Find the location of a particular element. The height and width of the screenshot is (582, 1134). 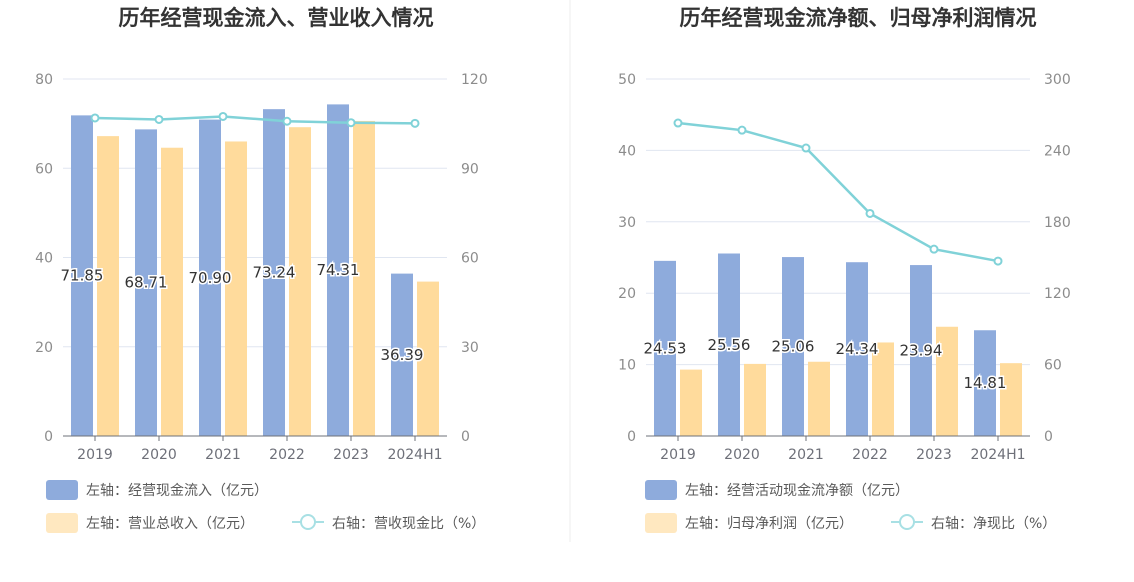

data-label: 70.90 is located at coordinates (210, 278).